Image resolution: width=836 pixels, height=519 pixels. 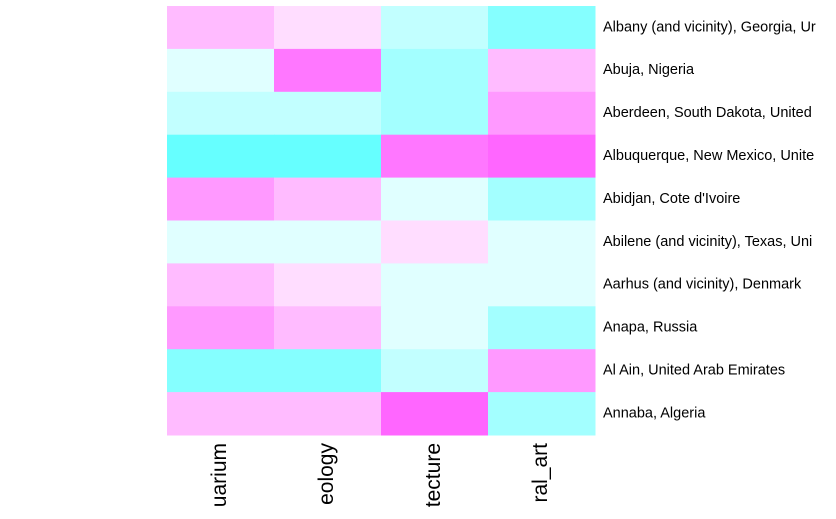 What do you see at coordinates (649, 70) in the screenshot?
I see `row-label: Abuja, Nigeria` at bounding box center [649, 70].